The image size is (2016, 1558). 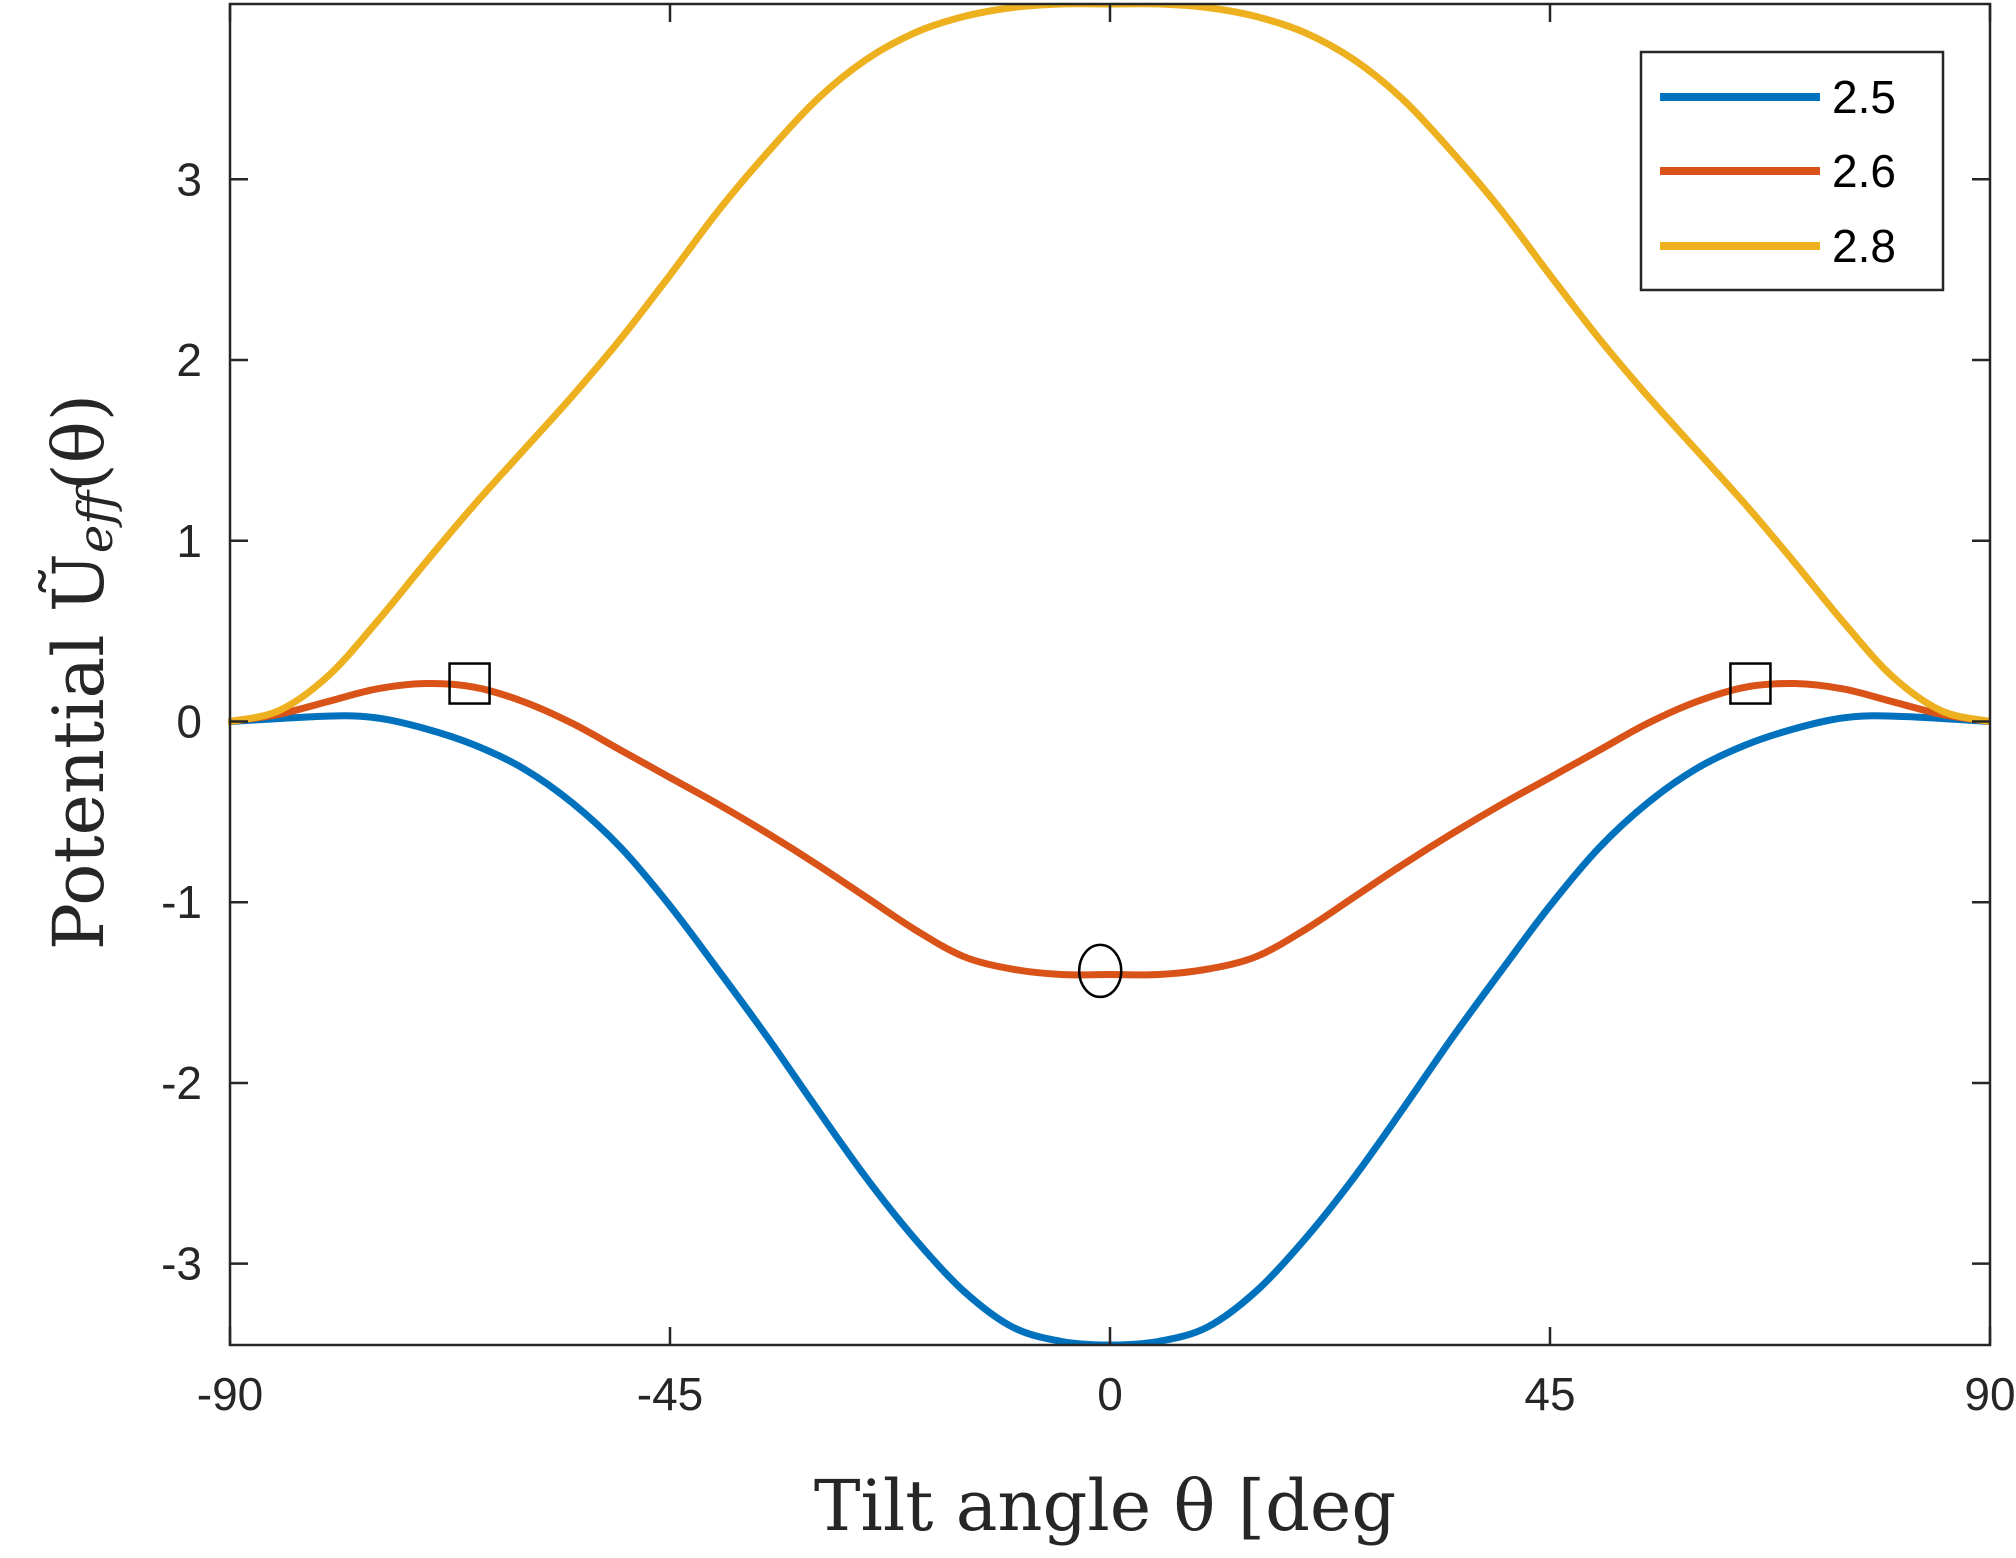 I want to click on y-tick-label-1: 1, so click(x=189, y=541).